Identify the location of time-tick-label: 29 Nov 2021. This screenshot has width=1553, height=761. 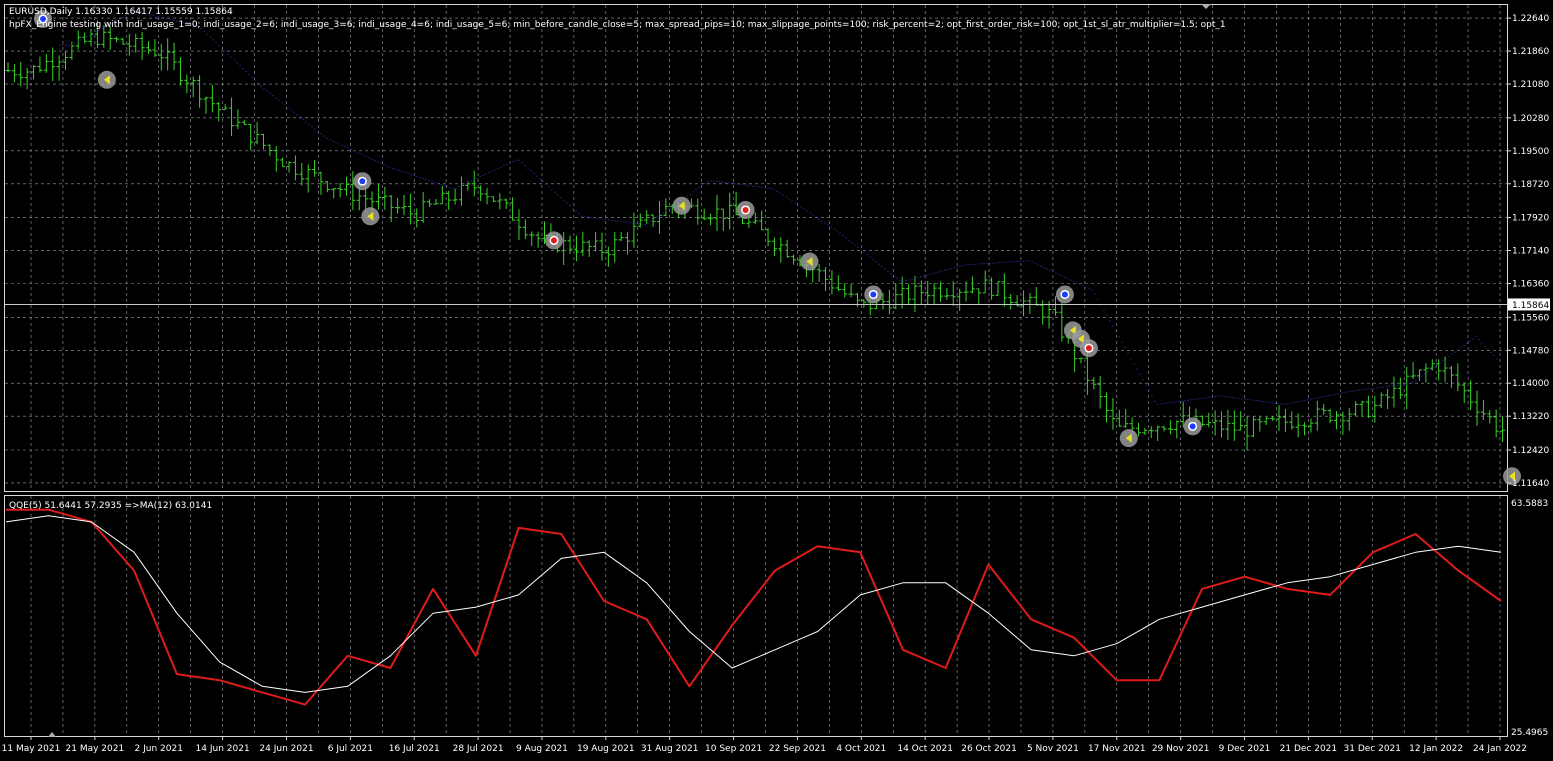
(1181, 749).